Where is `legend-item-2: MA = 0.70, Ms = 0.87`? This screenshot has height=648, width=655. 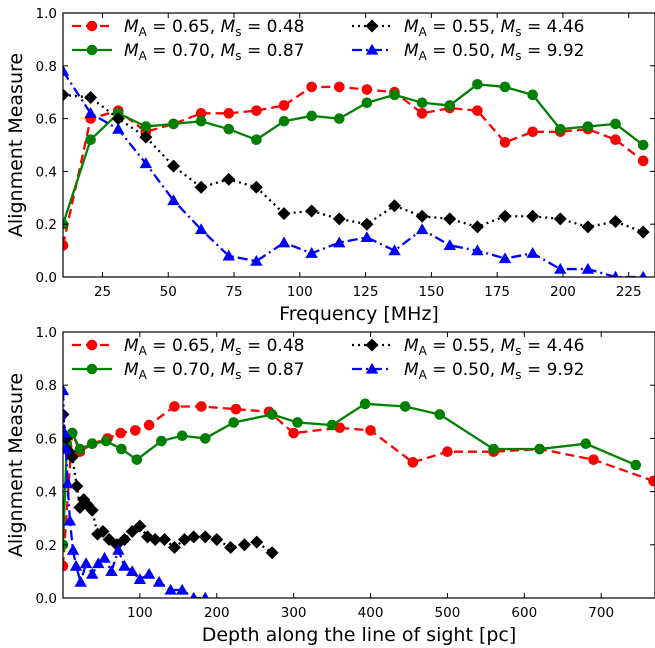 legend-item-2: MA = 0.70, Ms = 0.87 is located at coordinates (188, 52).